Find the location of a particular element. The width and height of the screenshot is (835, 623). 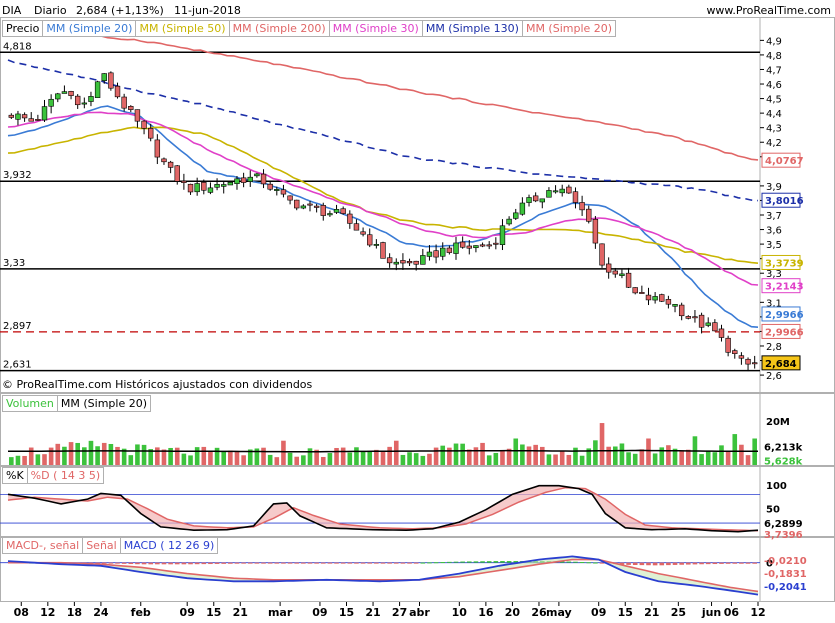

legend-volume: Volumen is located at coordinates (30, 403).